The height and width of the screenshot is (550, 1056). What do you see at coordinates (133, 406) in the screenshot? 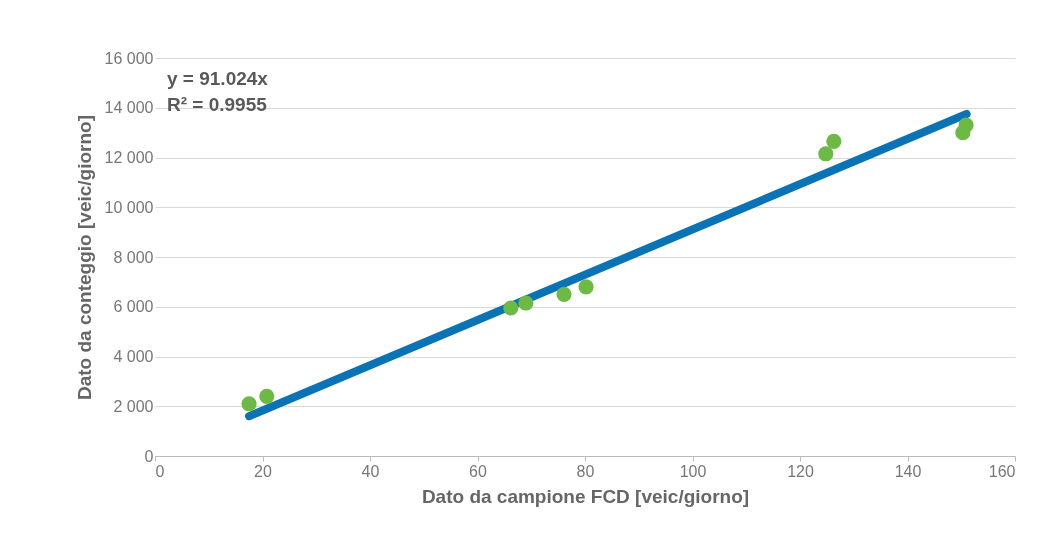
I see `y-tick-label: 2 000` at bounding box center [133, 406].